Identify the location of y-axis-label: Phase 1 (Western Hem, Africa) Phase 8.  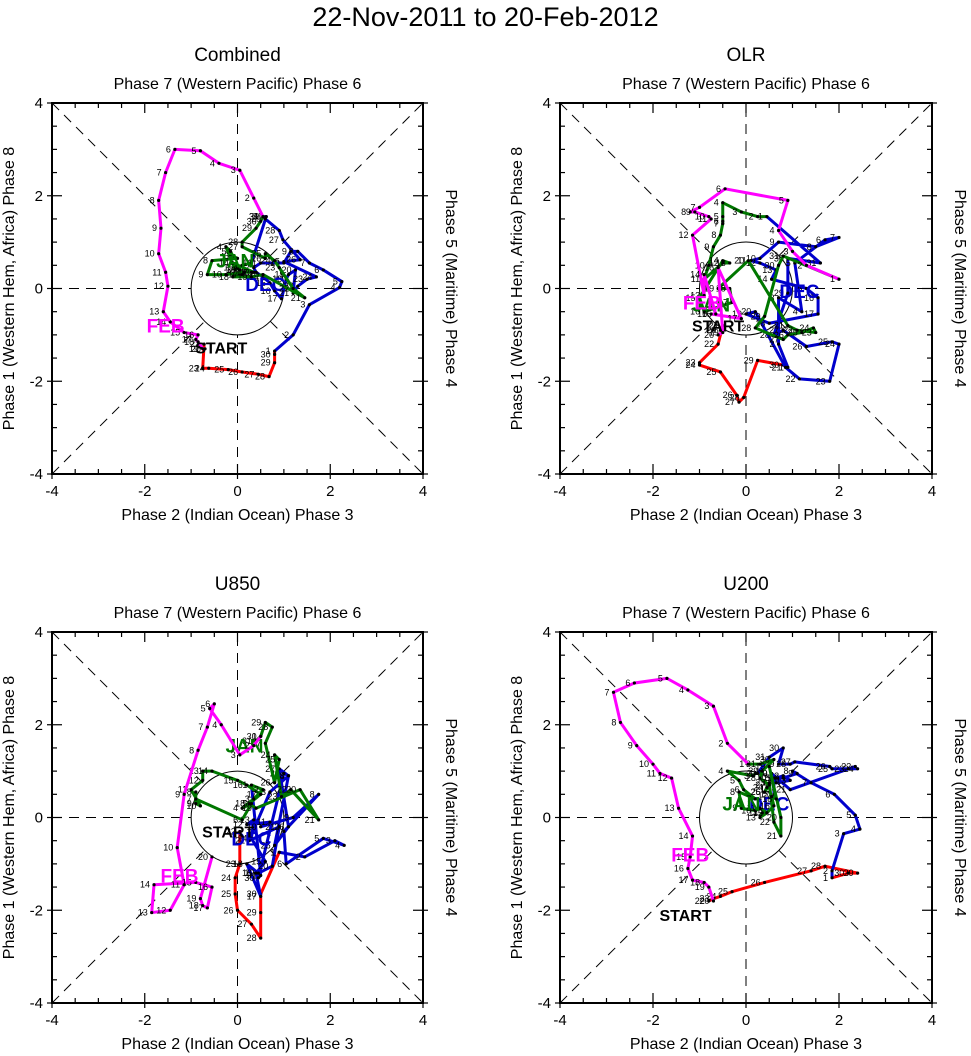
(517, 288).